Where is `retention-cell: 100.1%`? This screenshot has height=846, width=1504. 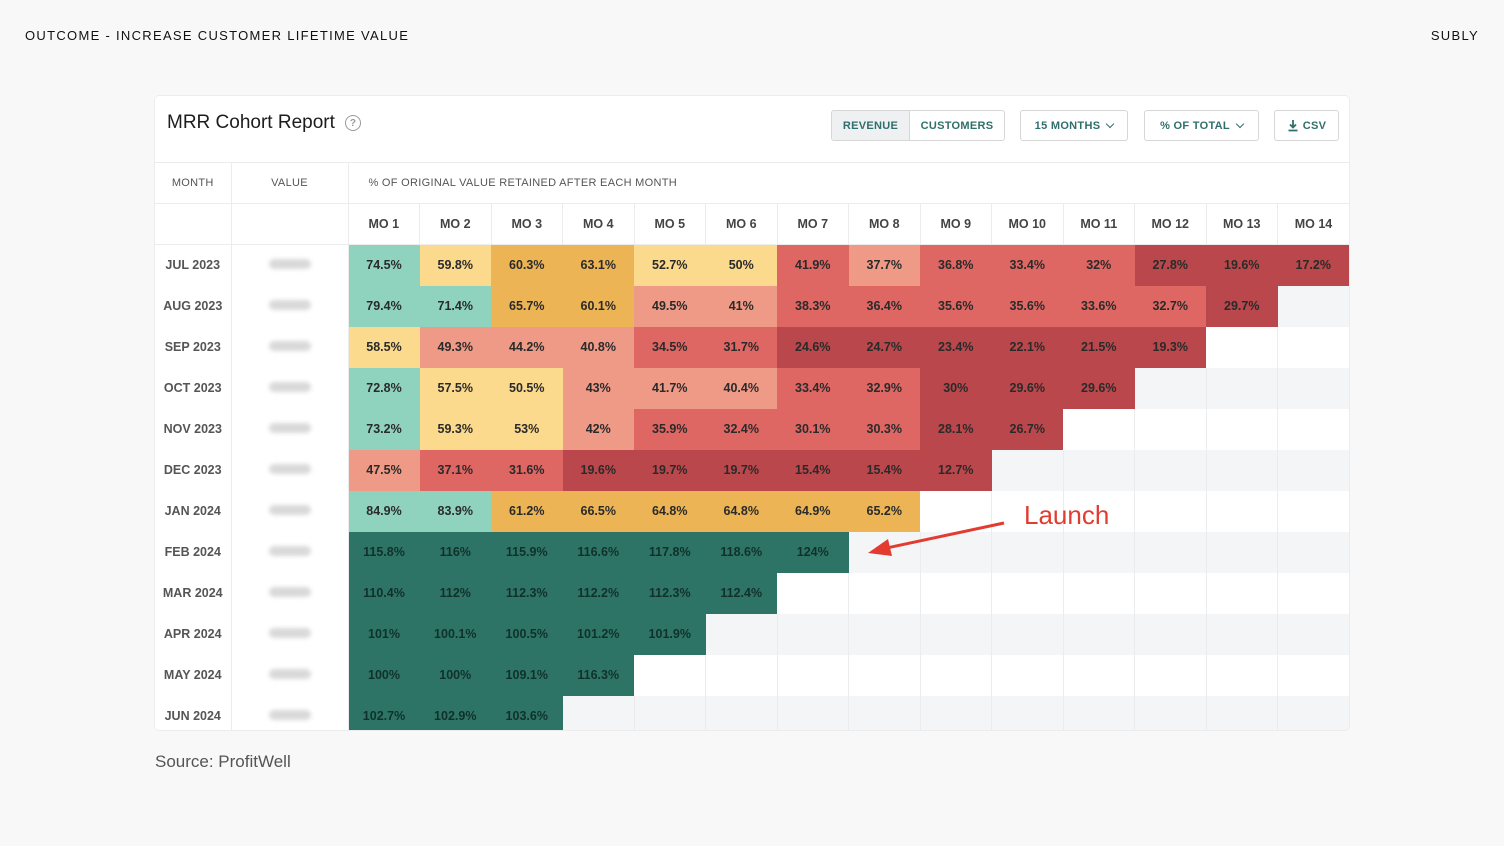 retention-cell: 100.1% is located at coordinates (455, 634).